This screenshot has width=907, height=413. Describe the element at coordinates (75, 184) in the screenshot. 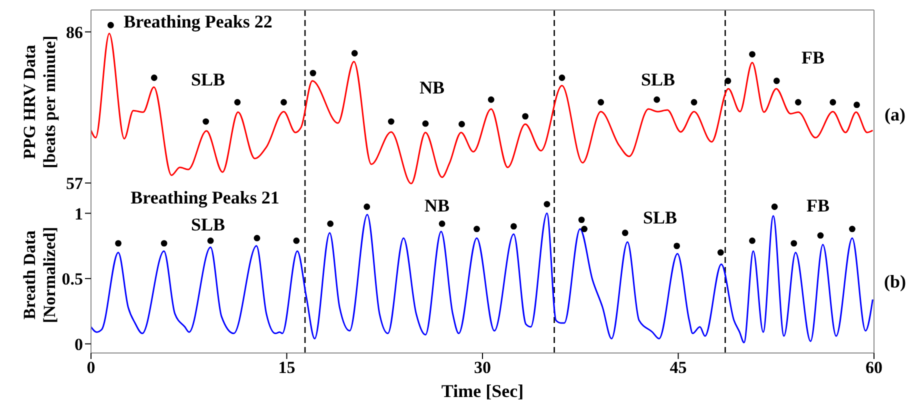

I see `y-tick-label: 57` at that location.